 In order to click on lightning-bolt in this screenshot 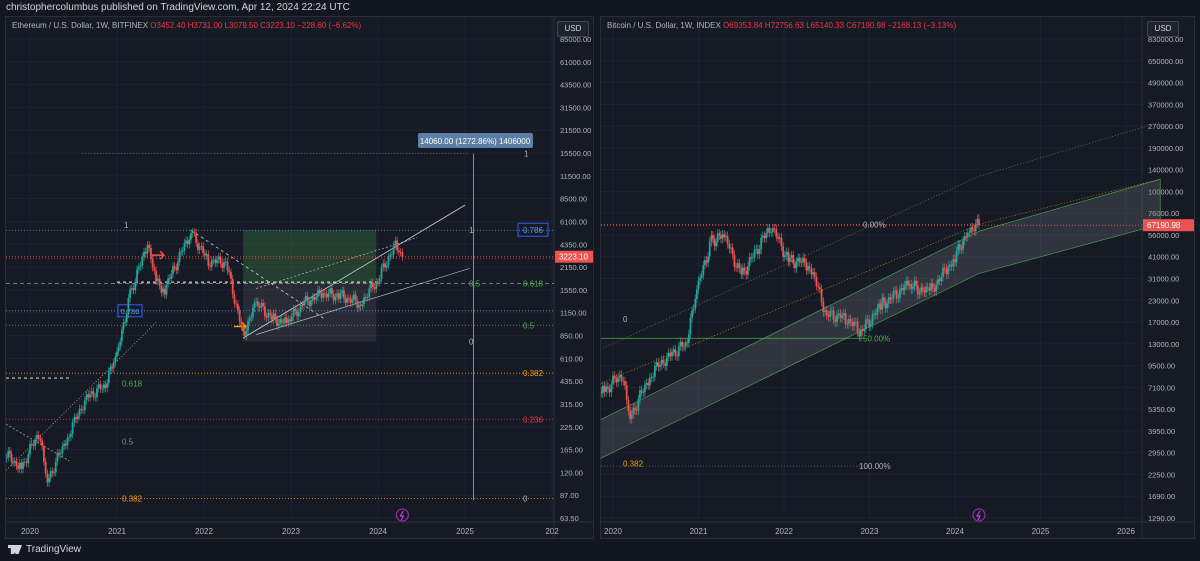, I will do `click(402, 515)`.